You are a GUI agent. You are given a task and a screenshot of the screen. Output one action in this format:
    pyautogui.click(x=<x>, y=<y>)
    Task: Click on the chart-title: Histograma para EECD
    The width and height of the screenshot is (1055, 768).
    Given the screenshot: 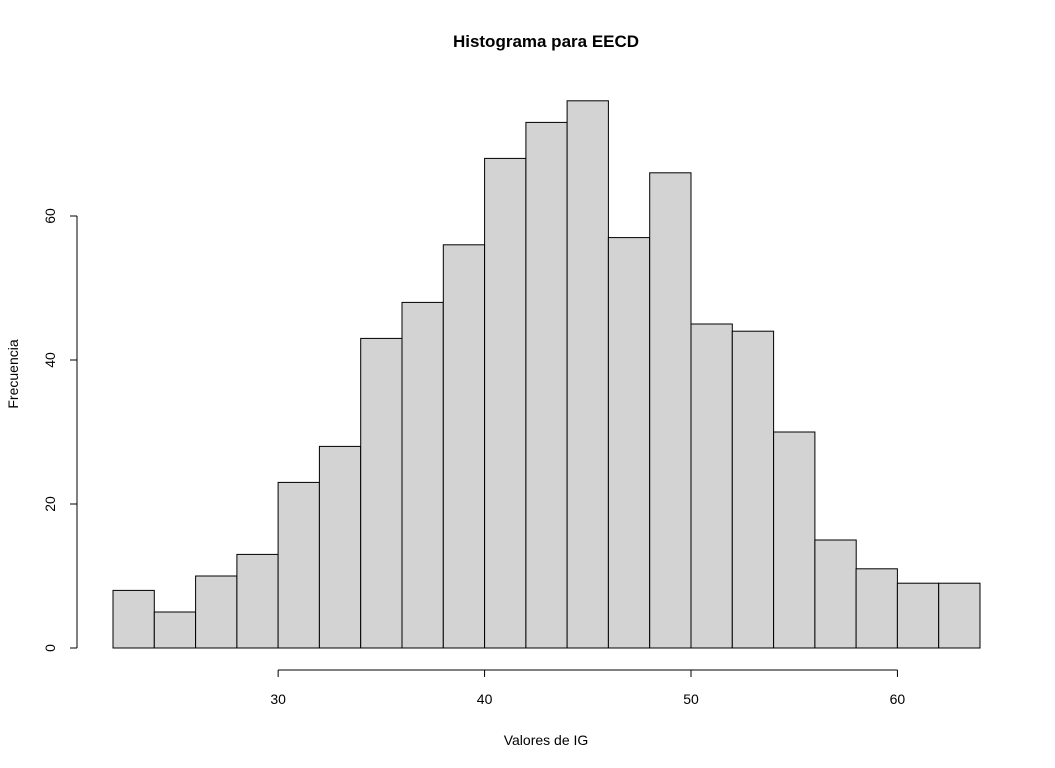 What is the action you would take?
    pyautogui.click(x=546, y=41)
    